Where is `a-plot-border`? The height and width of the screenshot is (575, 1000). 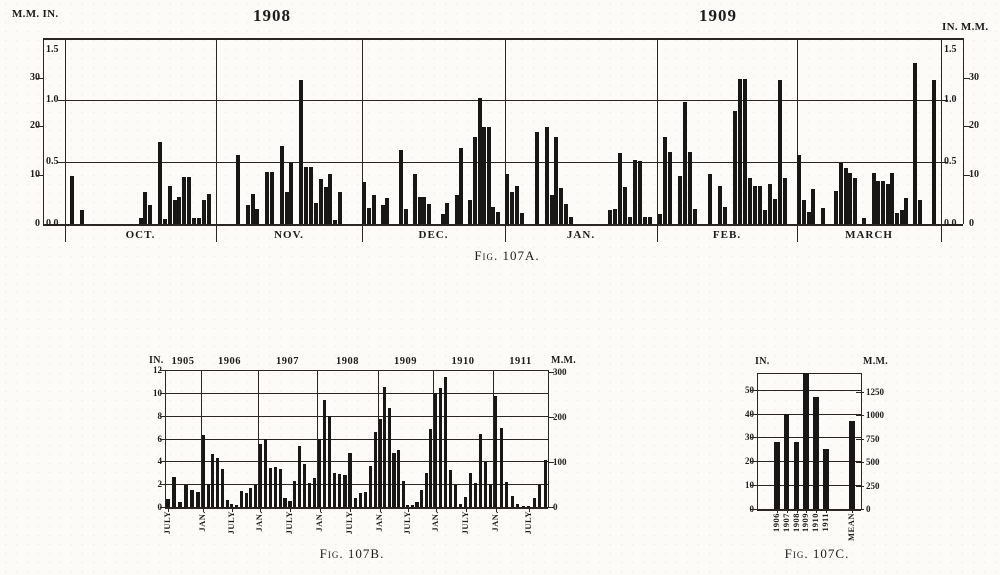 a-plot-border is located at coordinates (941, 140).